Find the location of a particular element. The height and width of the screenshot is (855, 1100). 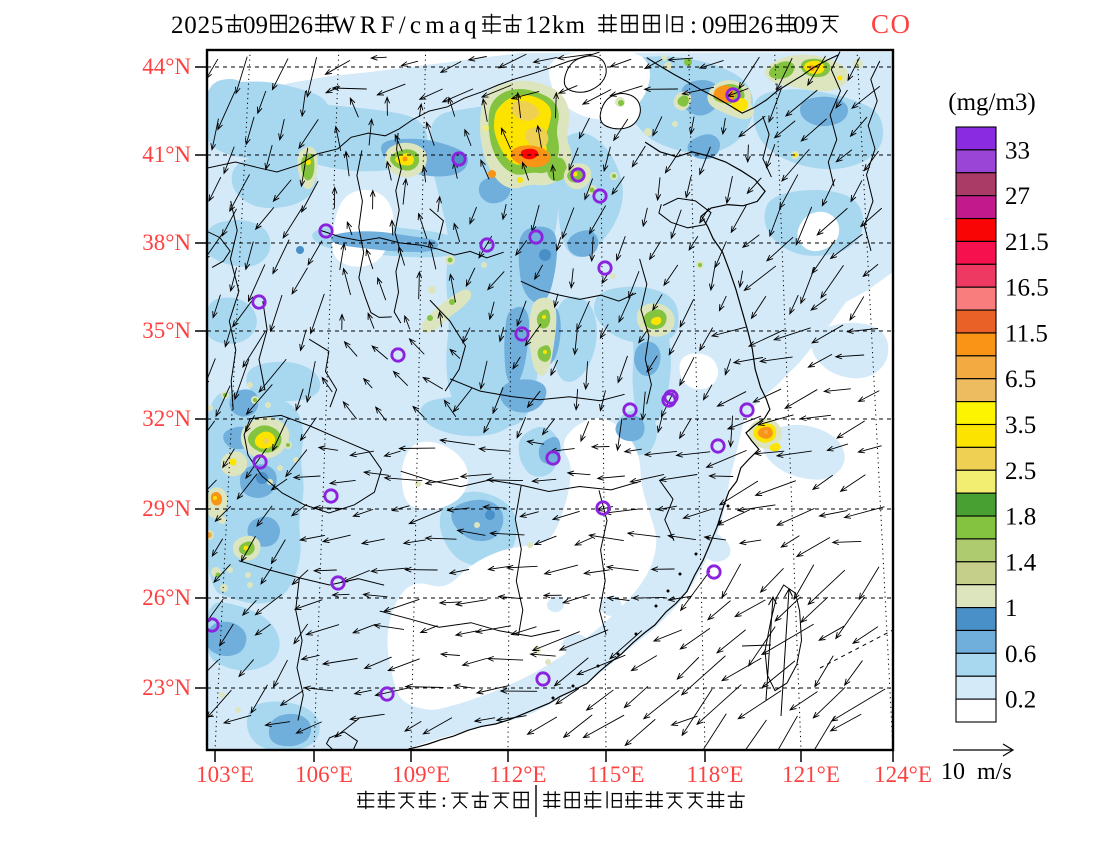

svg-text: 112°E is located at coordinates (518, 774).